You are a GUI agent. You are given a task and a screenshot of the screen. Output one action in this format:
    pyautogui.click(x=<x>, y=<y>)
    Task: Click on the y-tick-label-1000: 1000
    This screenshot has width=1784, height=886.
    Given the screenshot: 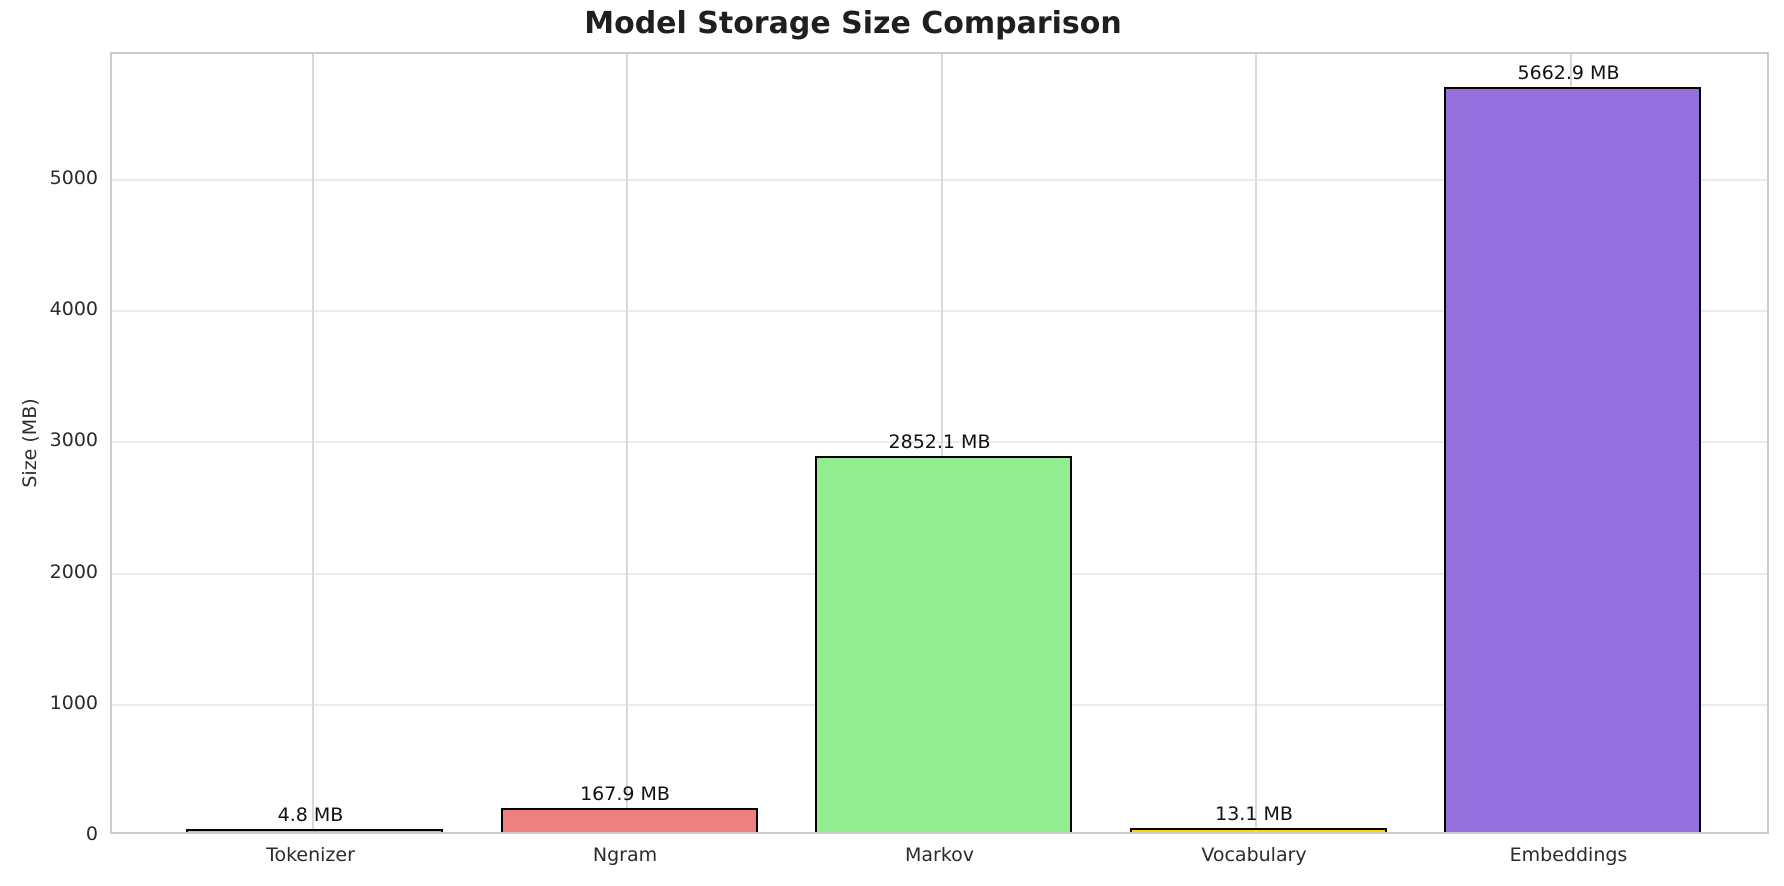 What is the action you would take?
    pyautogui.click(x=73, y=702)
    